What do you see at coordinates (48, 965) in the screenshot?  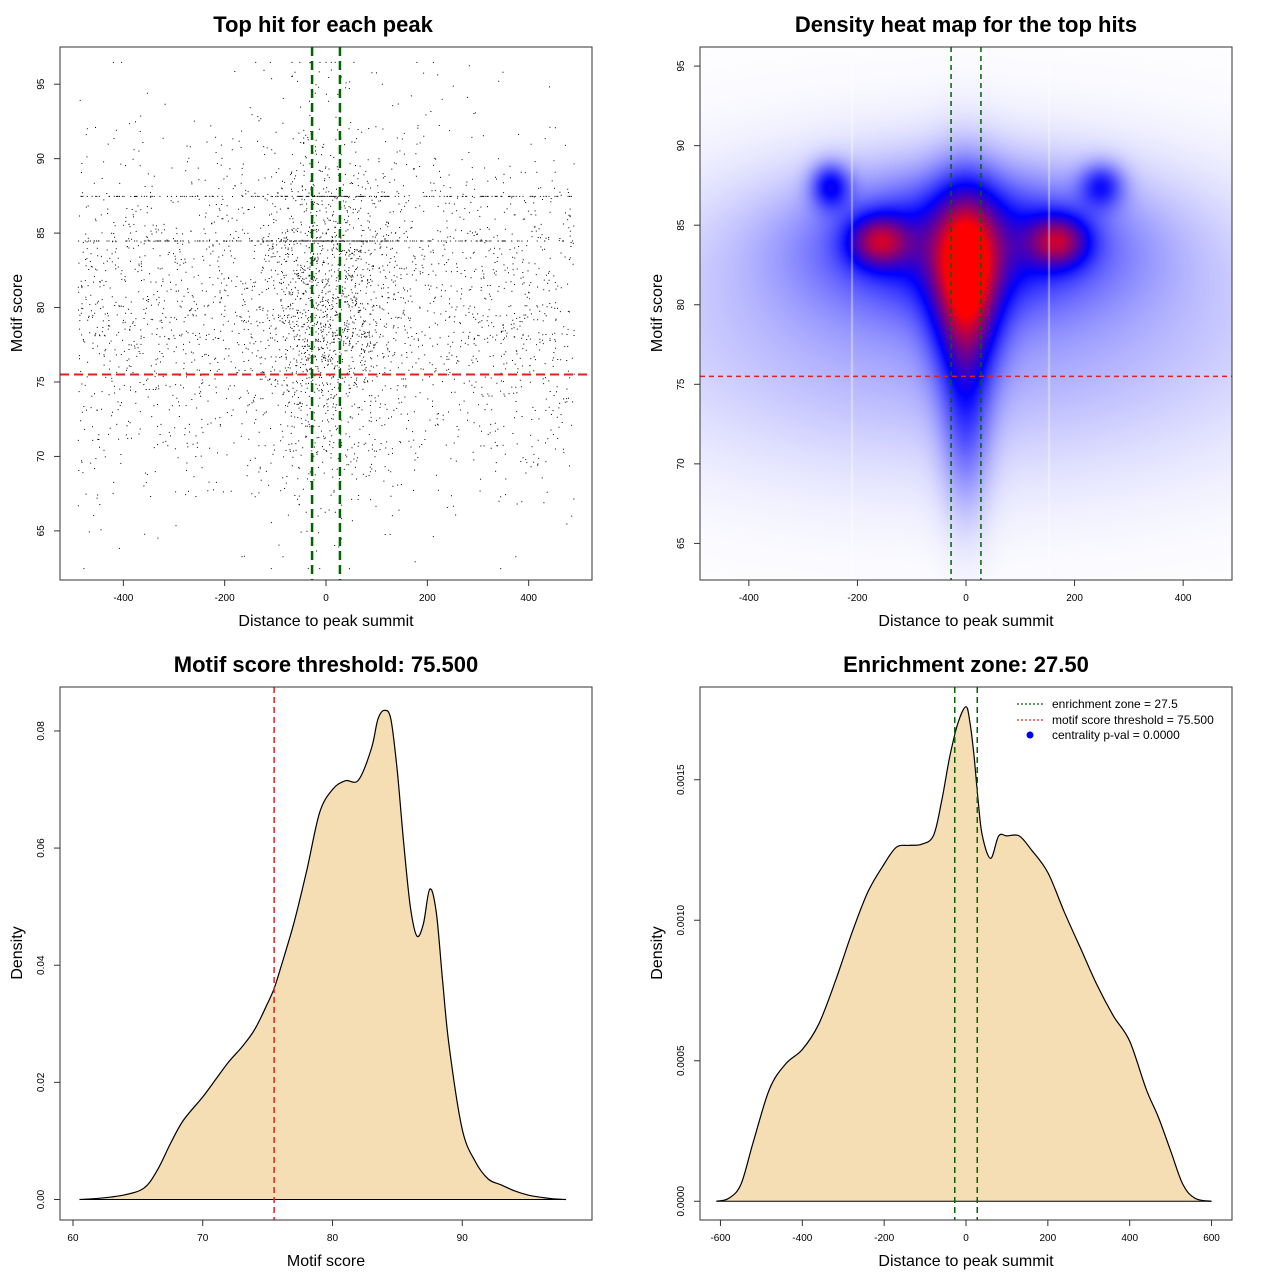 I see `score-density-y-axis: 0.00 0.02 0.04 0.06 0.08` at bounding box center [48, 965].